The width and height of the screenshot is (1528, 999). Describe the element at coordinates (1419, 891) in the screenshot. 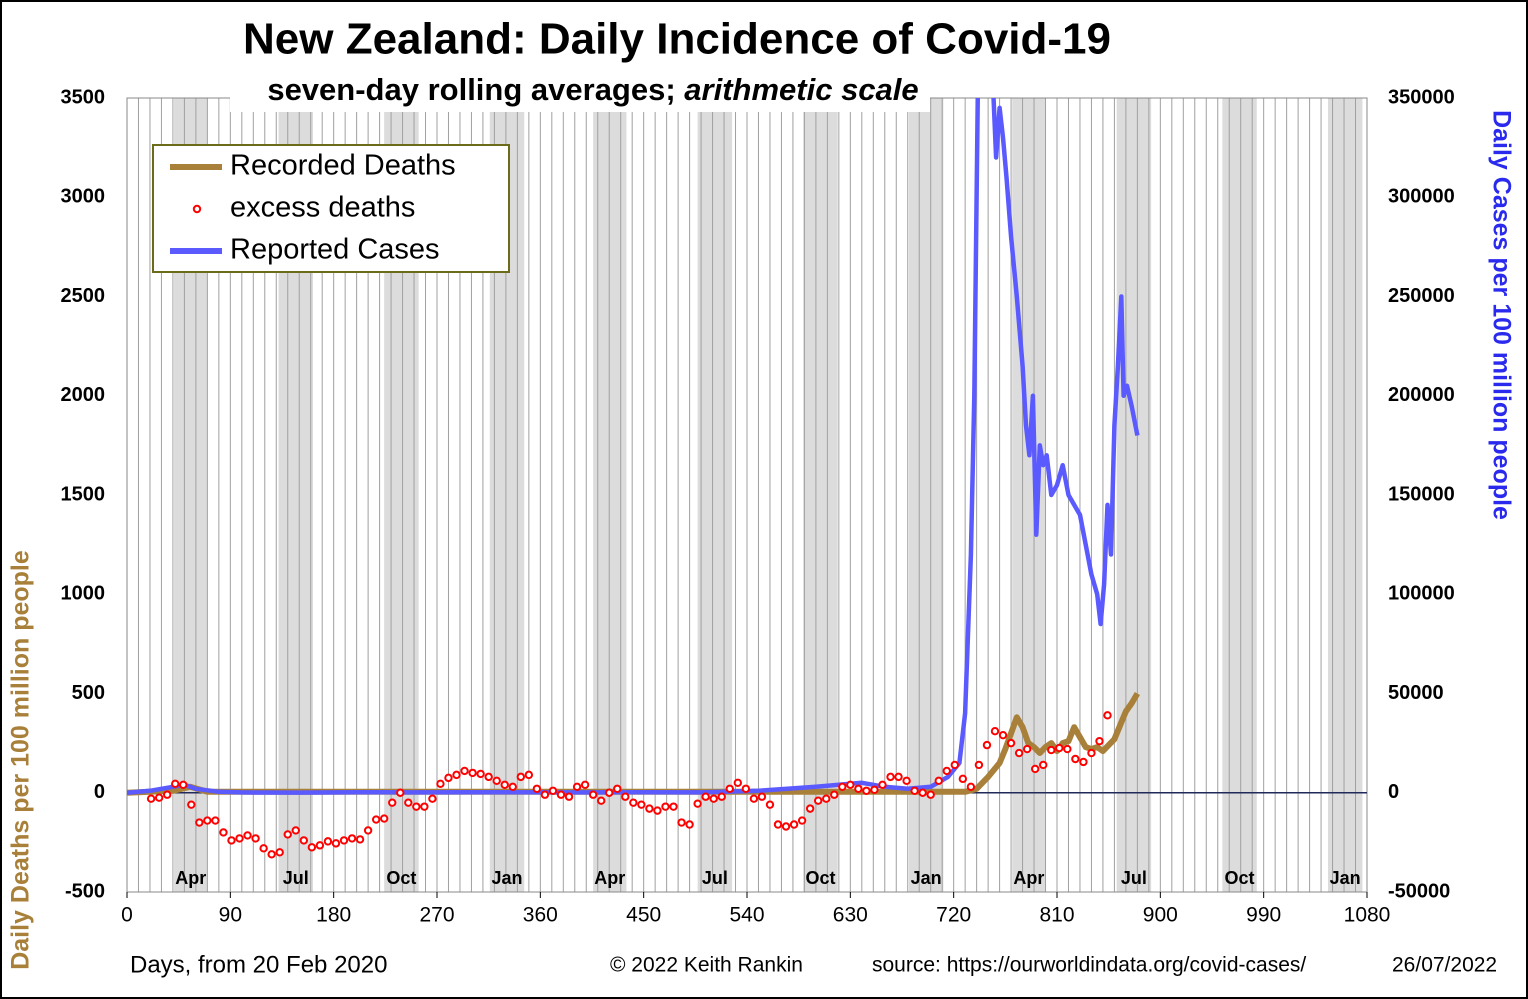

I see `y2-tick-label: -50000` at that location.